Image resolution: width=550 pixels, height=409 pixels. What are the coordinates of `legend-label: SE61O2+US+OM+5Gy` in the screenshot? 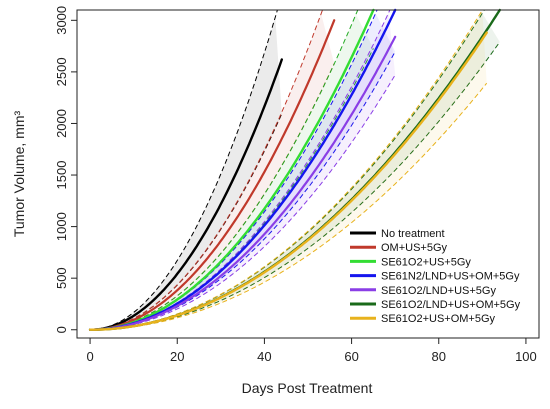 It's located at (438, 319).